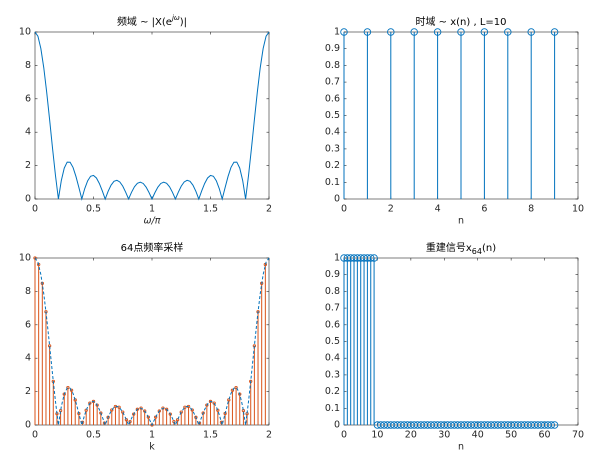  Describe the element at coordinates (152, 221) in the screenshot. I see `x-axis-label: ω/π` at that location.